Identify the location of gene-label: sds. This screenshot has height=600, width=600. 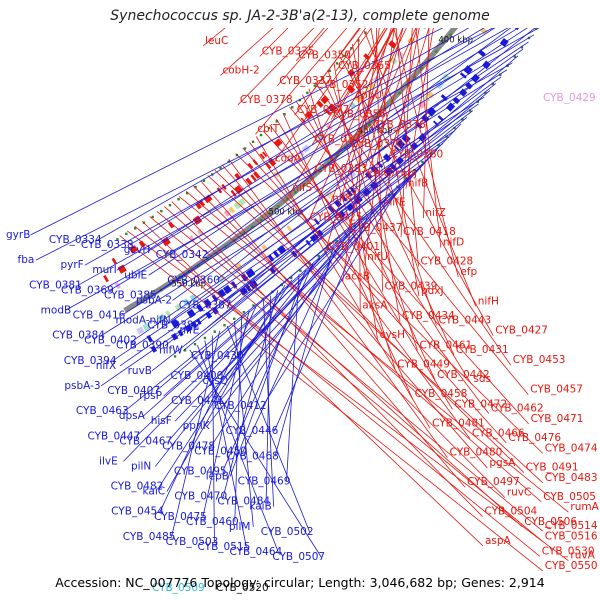
(482, 379).